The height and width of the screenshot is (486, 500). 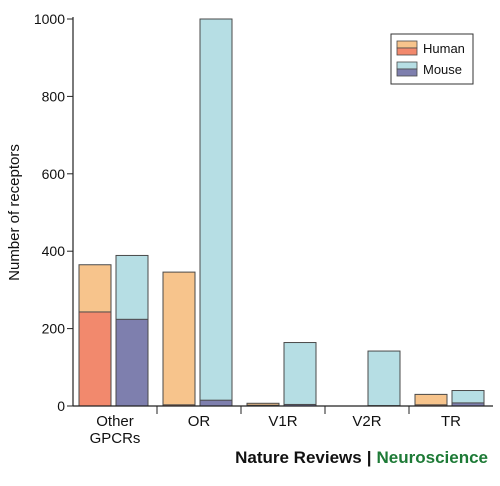 What do you see at coordinates (54, 96) in the screenshot?
I see `y-tick-label: 800` at bounding box center [54, 96].